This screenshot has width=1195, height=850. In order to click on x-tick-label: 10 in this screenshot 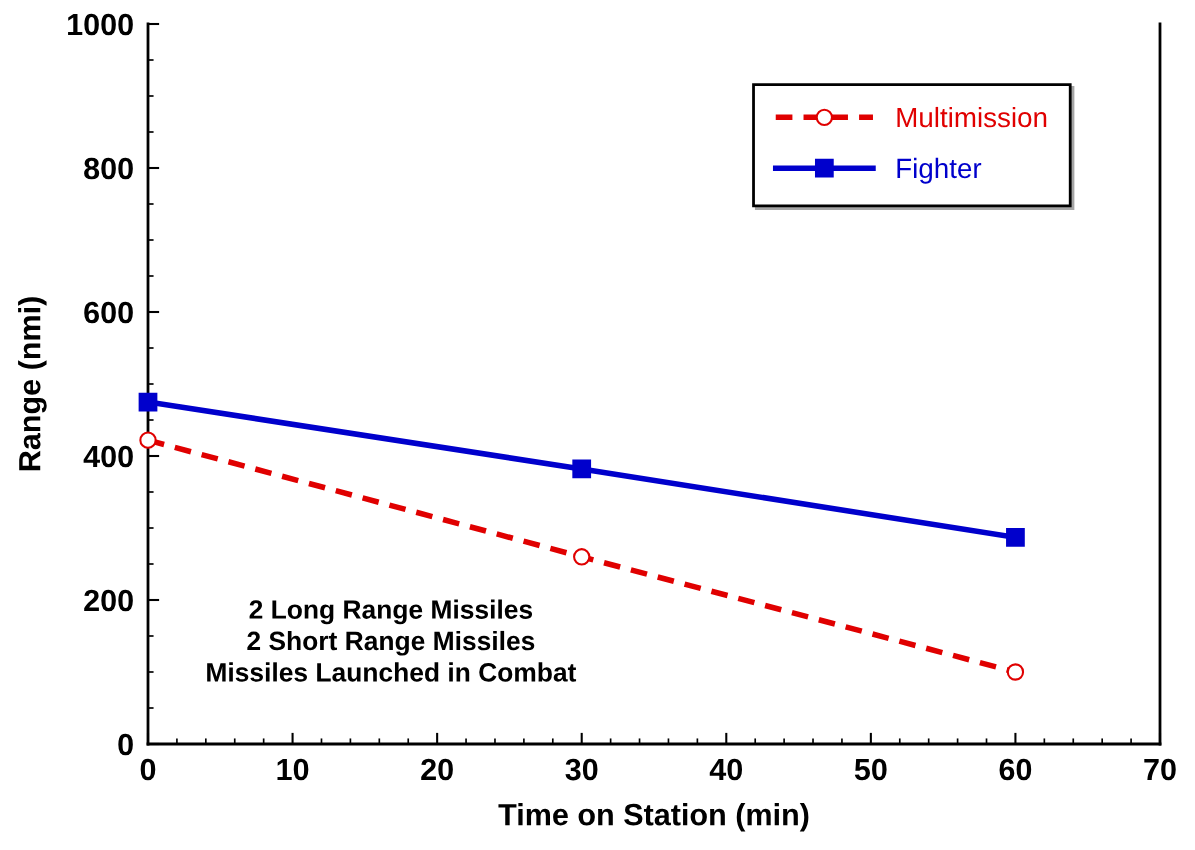, I will do `click(293, 769)`.